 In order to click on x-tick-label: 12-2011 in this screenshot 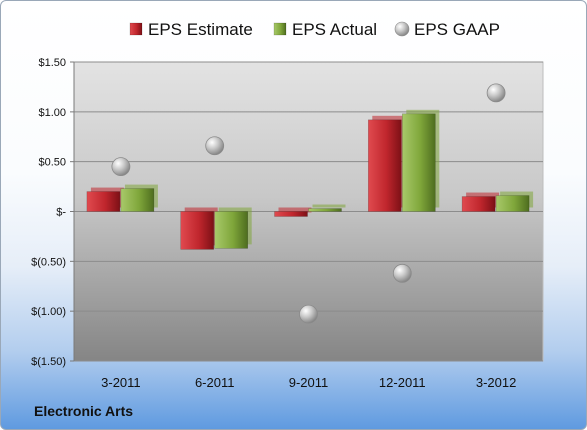, I will do `click(402, 382)`.